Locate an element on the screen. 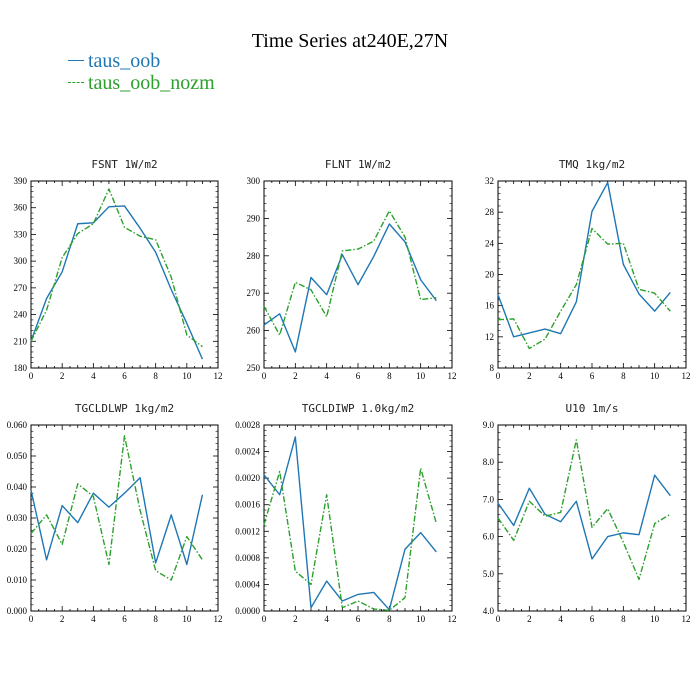 The height and width of the screenshot is (700, 700). chart-panel-1: FLNT 1W/m2 0 2 4 6 8 10 12 250 260 270 280 290 300 is located at coordinates (352, 269).